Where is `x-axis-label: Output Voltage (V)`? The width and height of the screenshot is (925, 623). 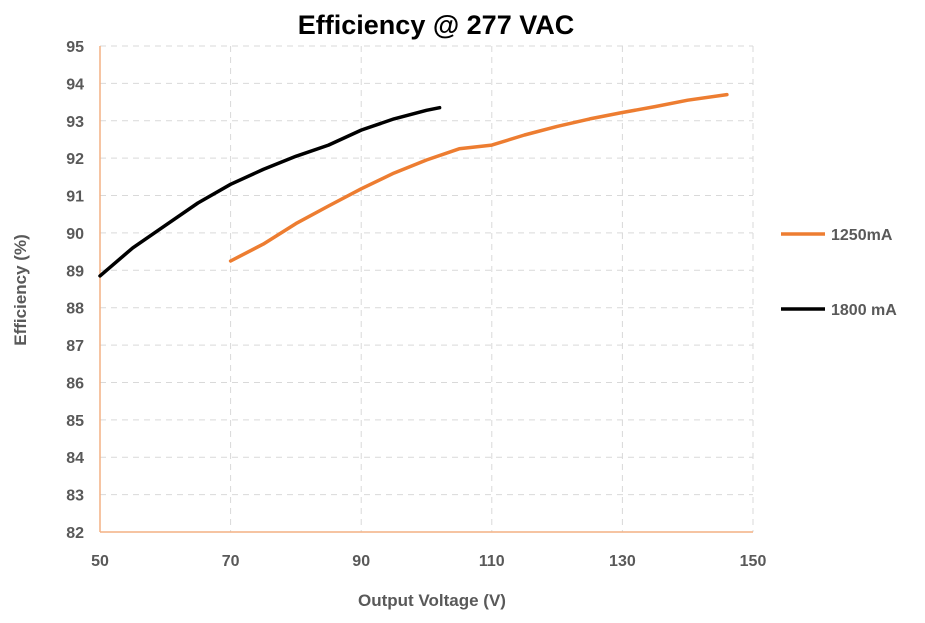 x-axis-label: Output Voltage (V) is located at coordinates (432, 600).